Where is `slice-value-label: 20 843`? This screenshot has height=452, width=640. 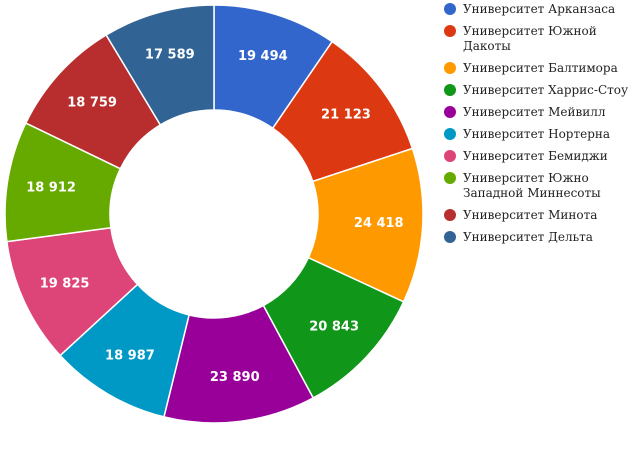 slice-value-label: 20 843 is located at coordinates (334, 327).